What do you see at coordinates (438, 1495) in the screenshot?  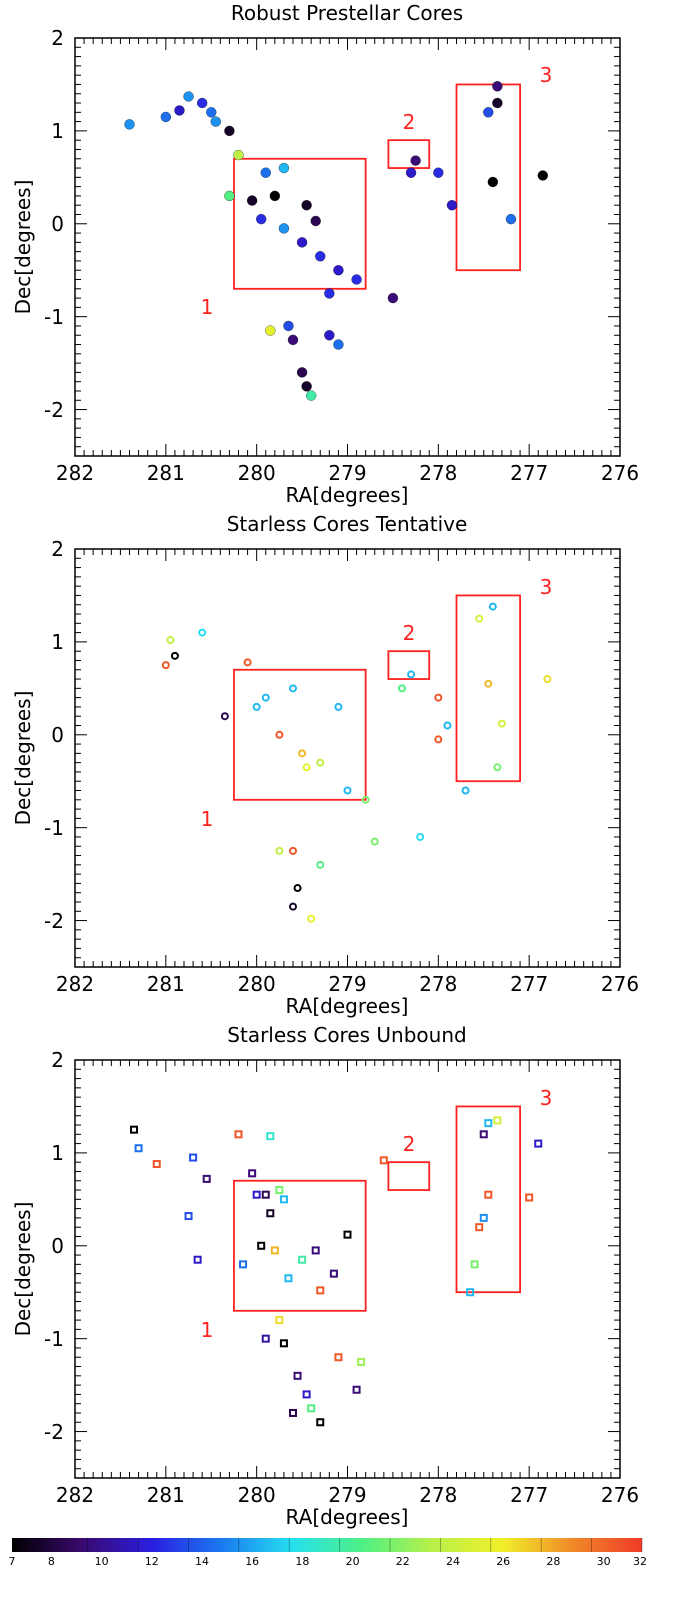 I see `x-tick-label: 278` at bounding box center [438, 1495].